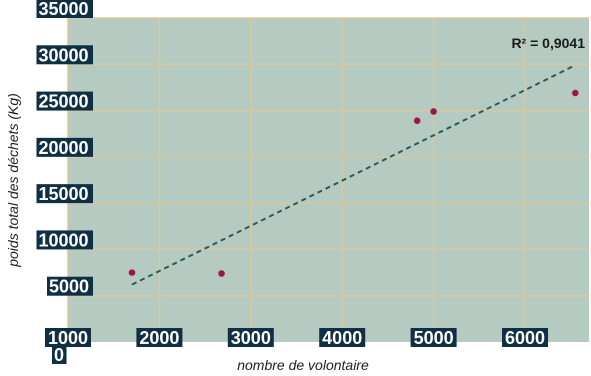 The image size is (591, 376). I want to click on y-tick-label: 25000, so click(64, 102).